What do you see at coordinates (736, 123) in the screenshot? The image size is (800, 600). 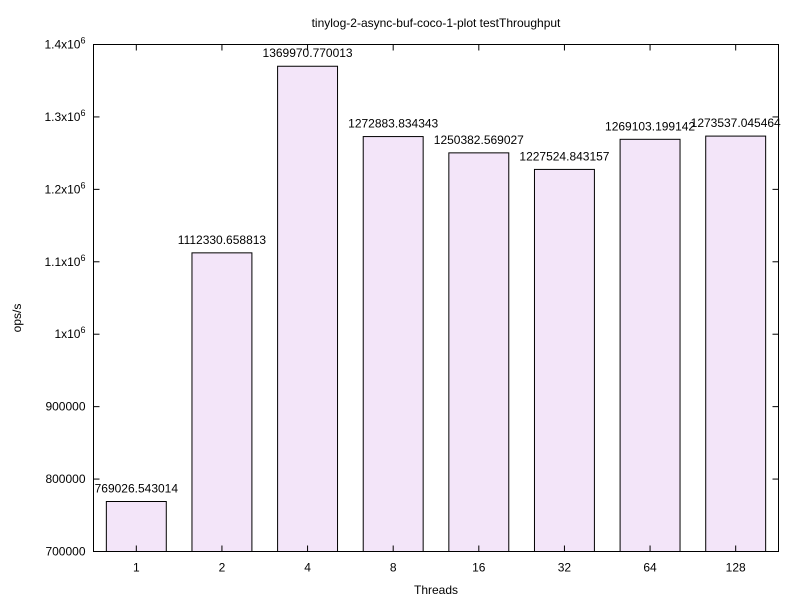 I see `value-label-128: 1273537.045464` at bounding box center [736, 123].